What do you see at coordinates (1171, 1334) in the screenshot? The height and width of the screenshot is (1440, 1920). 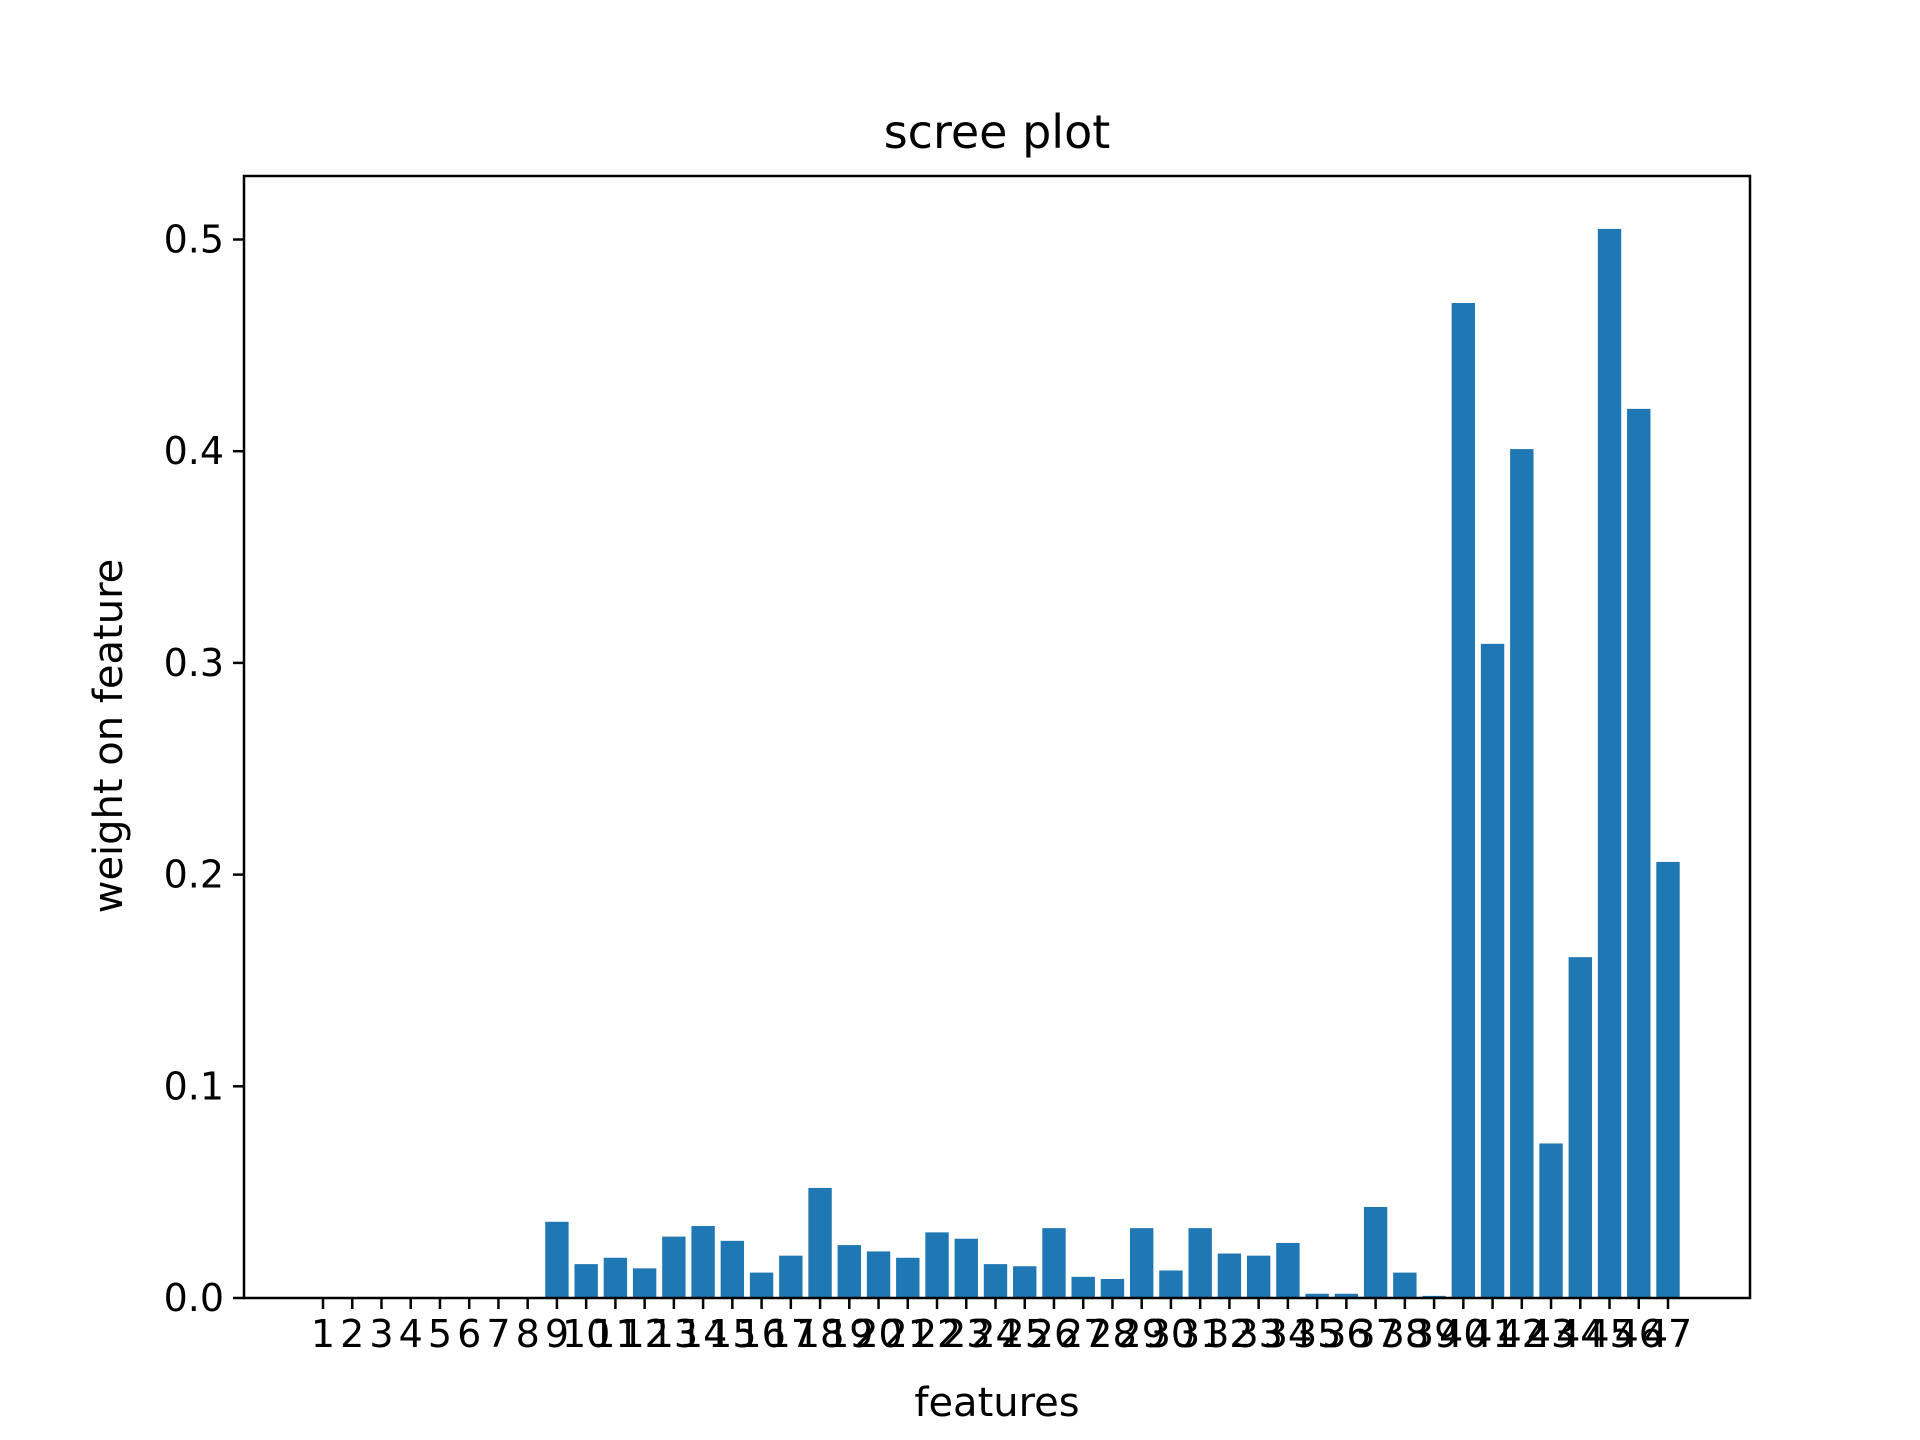 I see `x-tick-label: 30` at bounding box center [1171, 1334].